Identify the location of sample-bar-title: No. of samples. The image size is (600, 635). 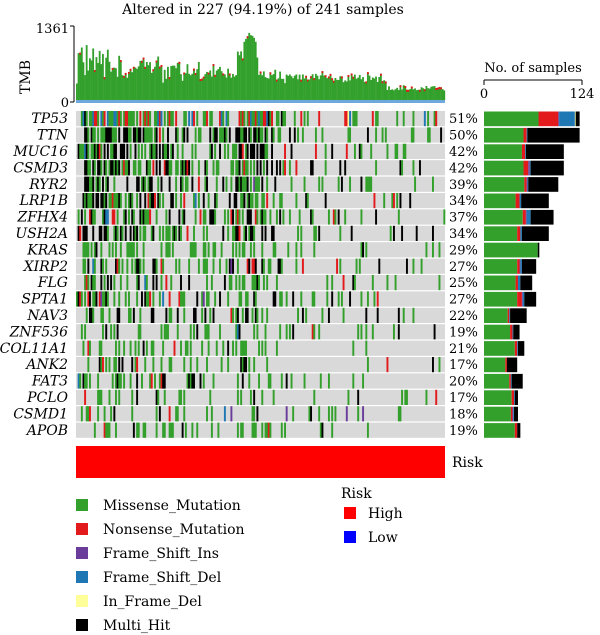
(533, 68).